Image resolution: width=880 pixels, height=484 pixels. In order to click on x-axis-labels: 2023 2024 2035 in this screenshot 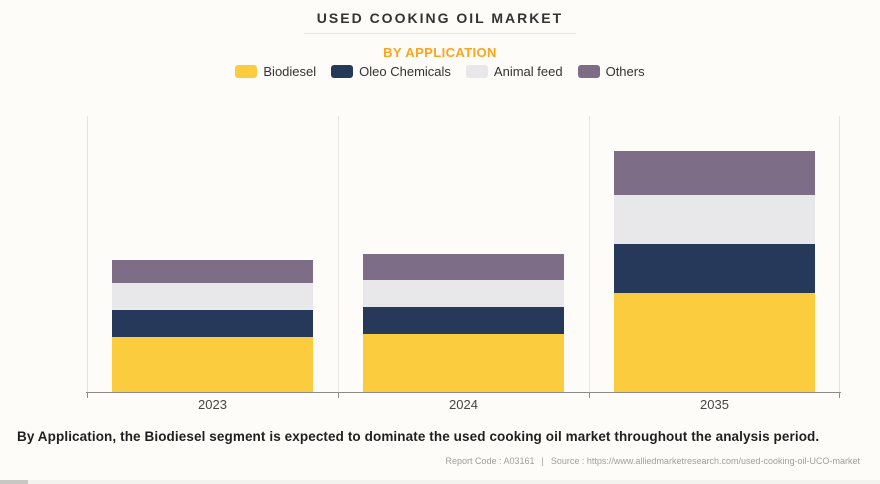, I will do `click(463, 406)`.